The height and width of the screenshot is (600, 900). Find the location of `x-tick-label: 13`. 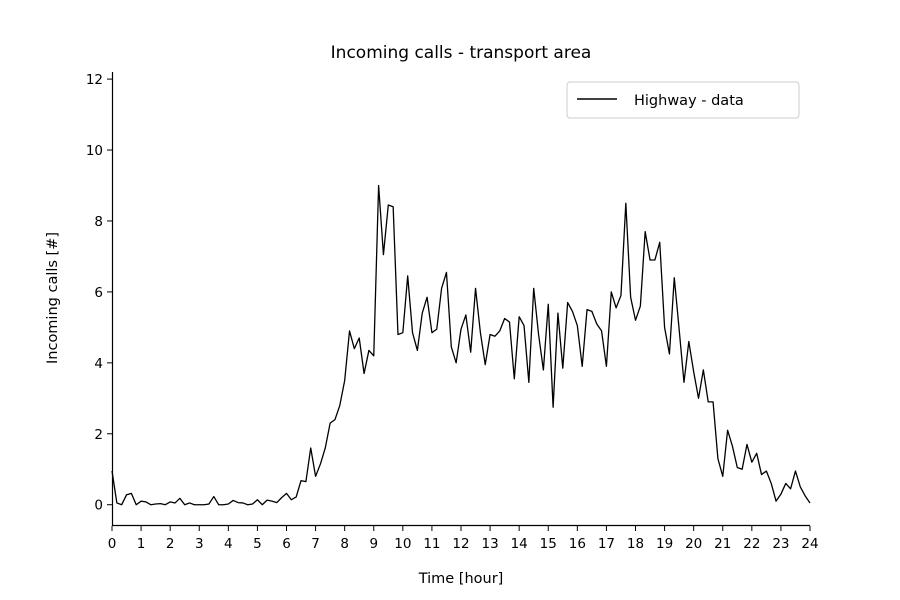

x-tick-label: 13 is located at coordinates (489, 544).